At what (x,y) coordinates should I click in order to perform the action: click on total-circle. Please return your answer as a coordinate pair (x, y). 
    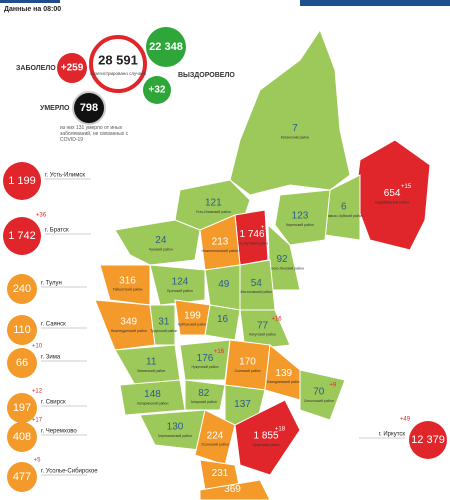
    Looking at the image, I should click on (118, 64).